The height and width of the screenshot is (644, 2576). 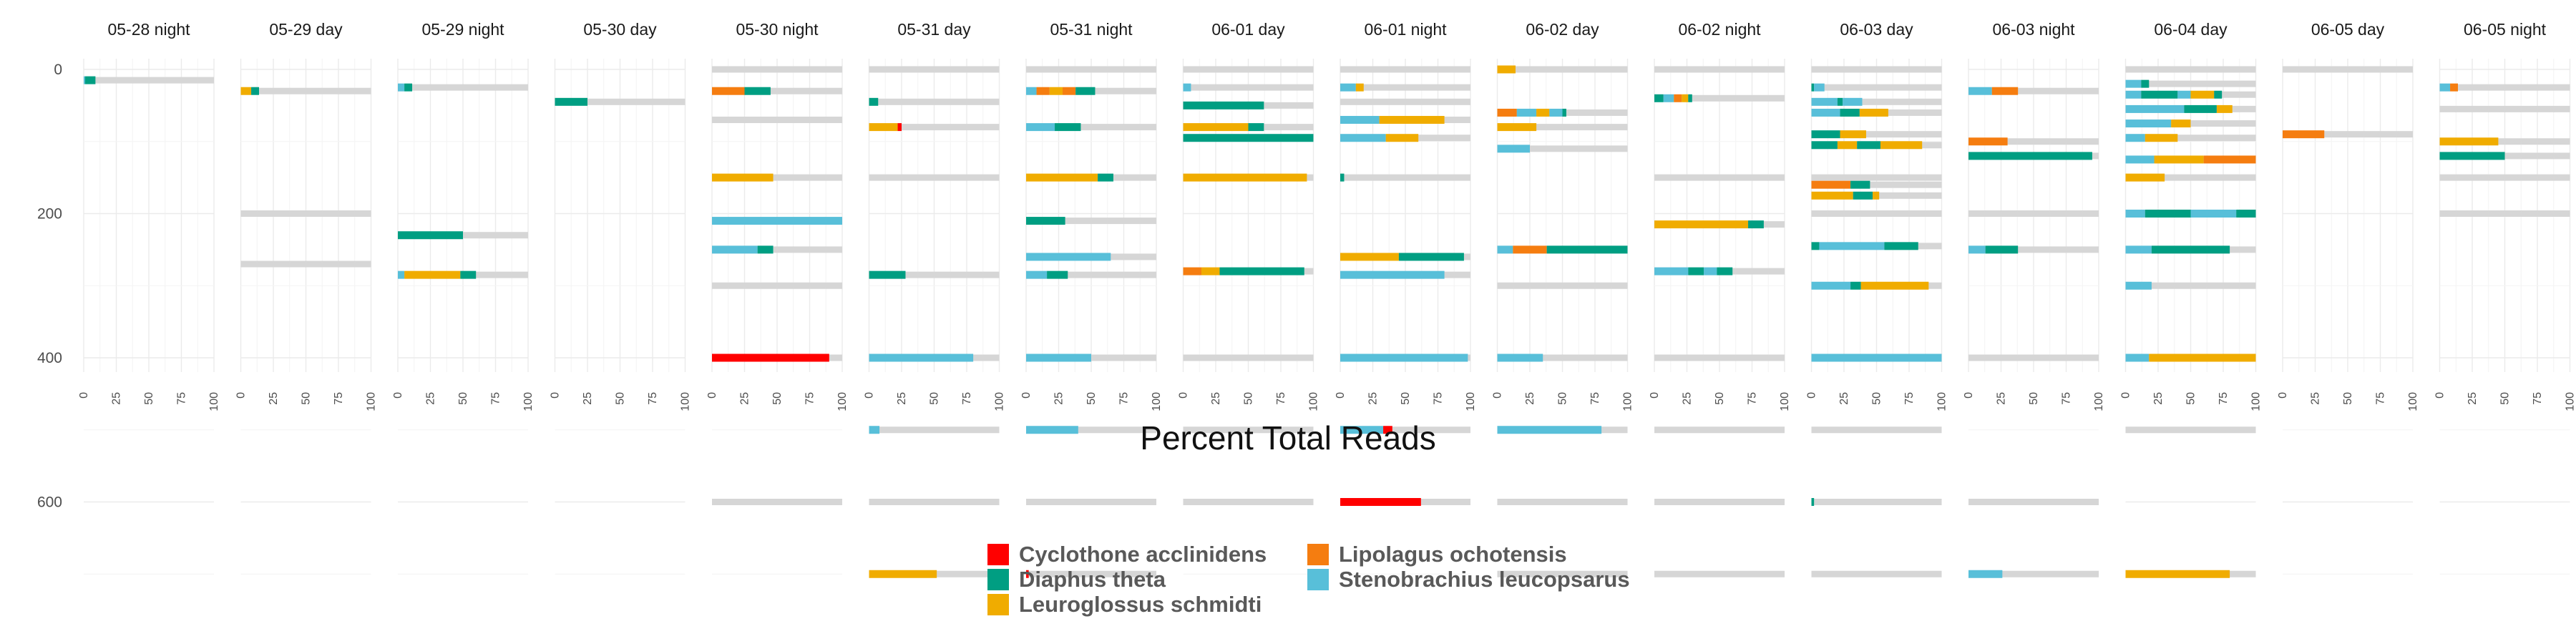 What do you see at coordinates (1288, 438) in the screenshot?
I see `x-axis-label: Percent Total Reads` at bounding box center [1288, 438].